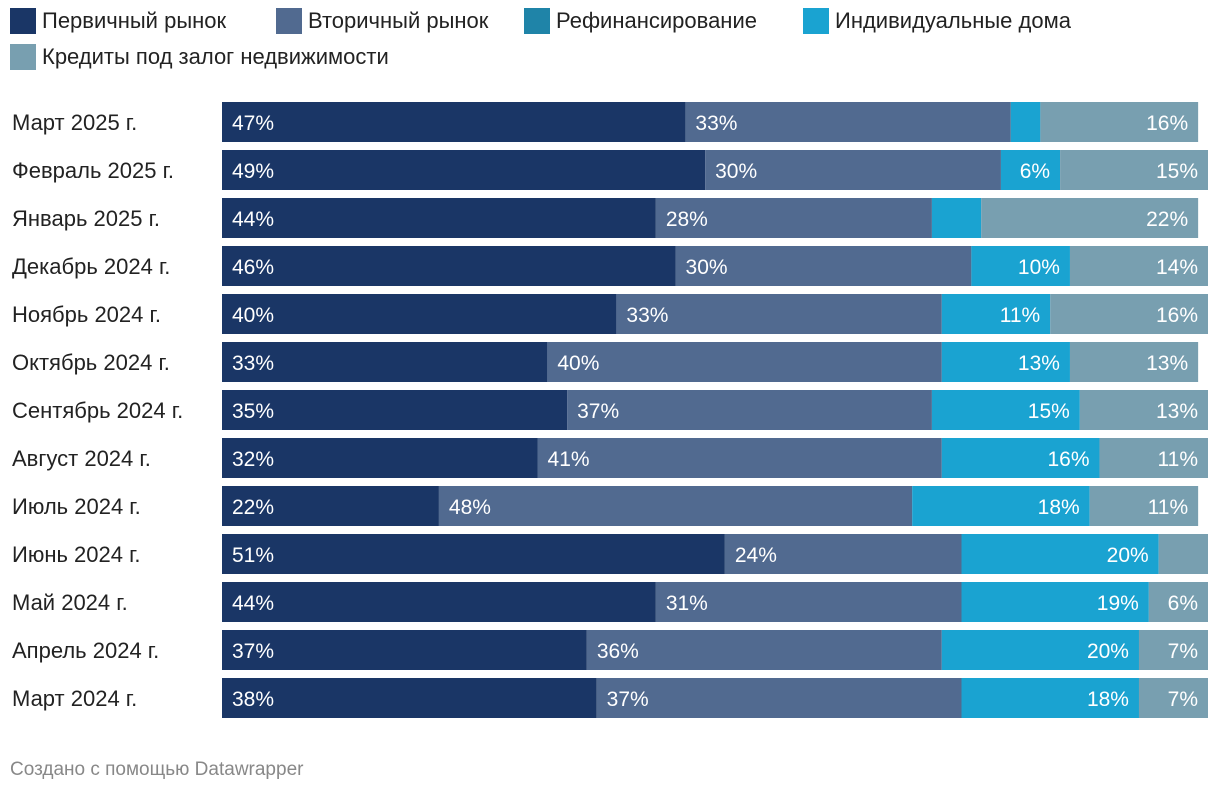 Image resolution: width=1220 pixels, height=796 pixels. Describe the element at coordinates (398, 20) in the screenshot. I see `legend-label: Вторичный рынок` at that location.